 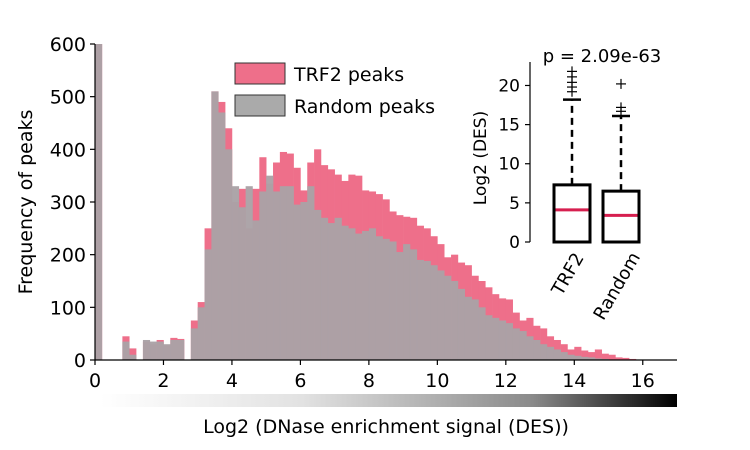 I want to click on x-tick-label: 14, so click(x=574, y=381).